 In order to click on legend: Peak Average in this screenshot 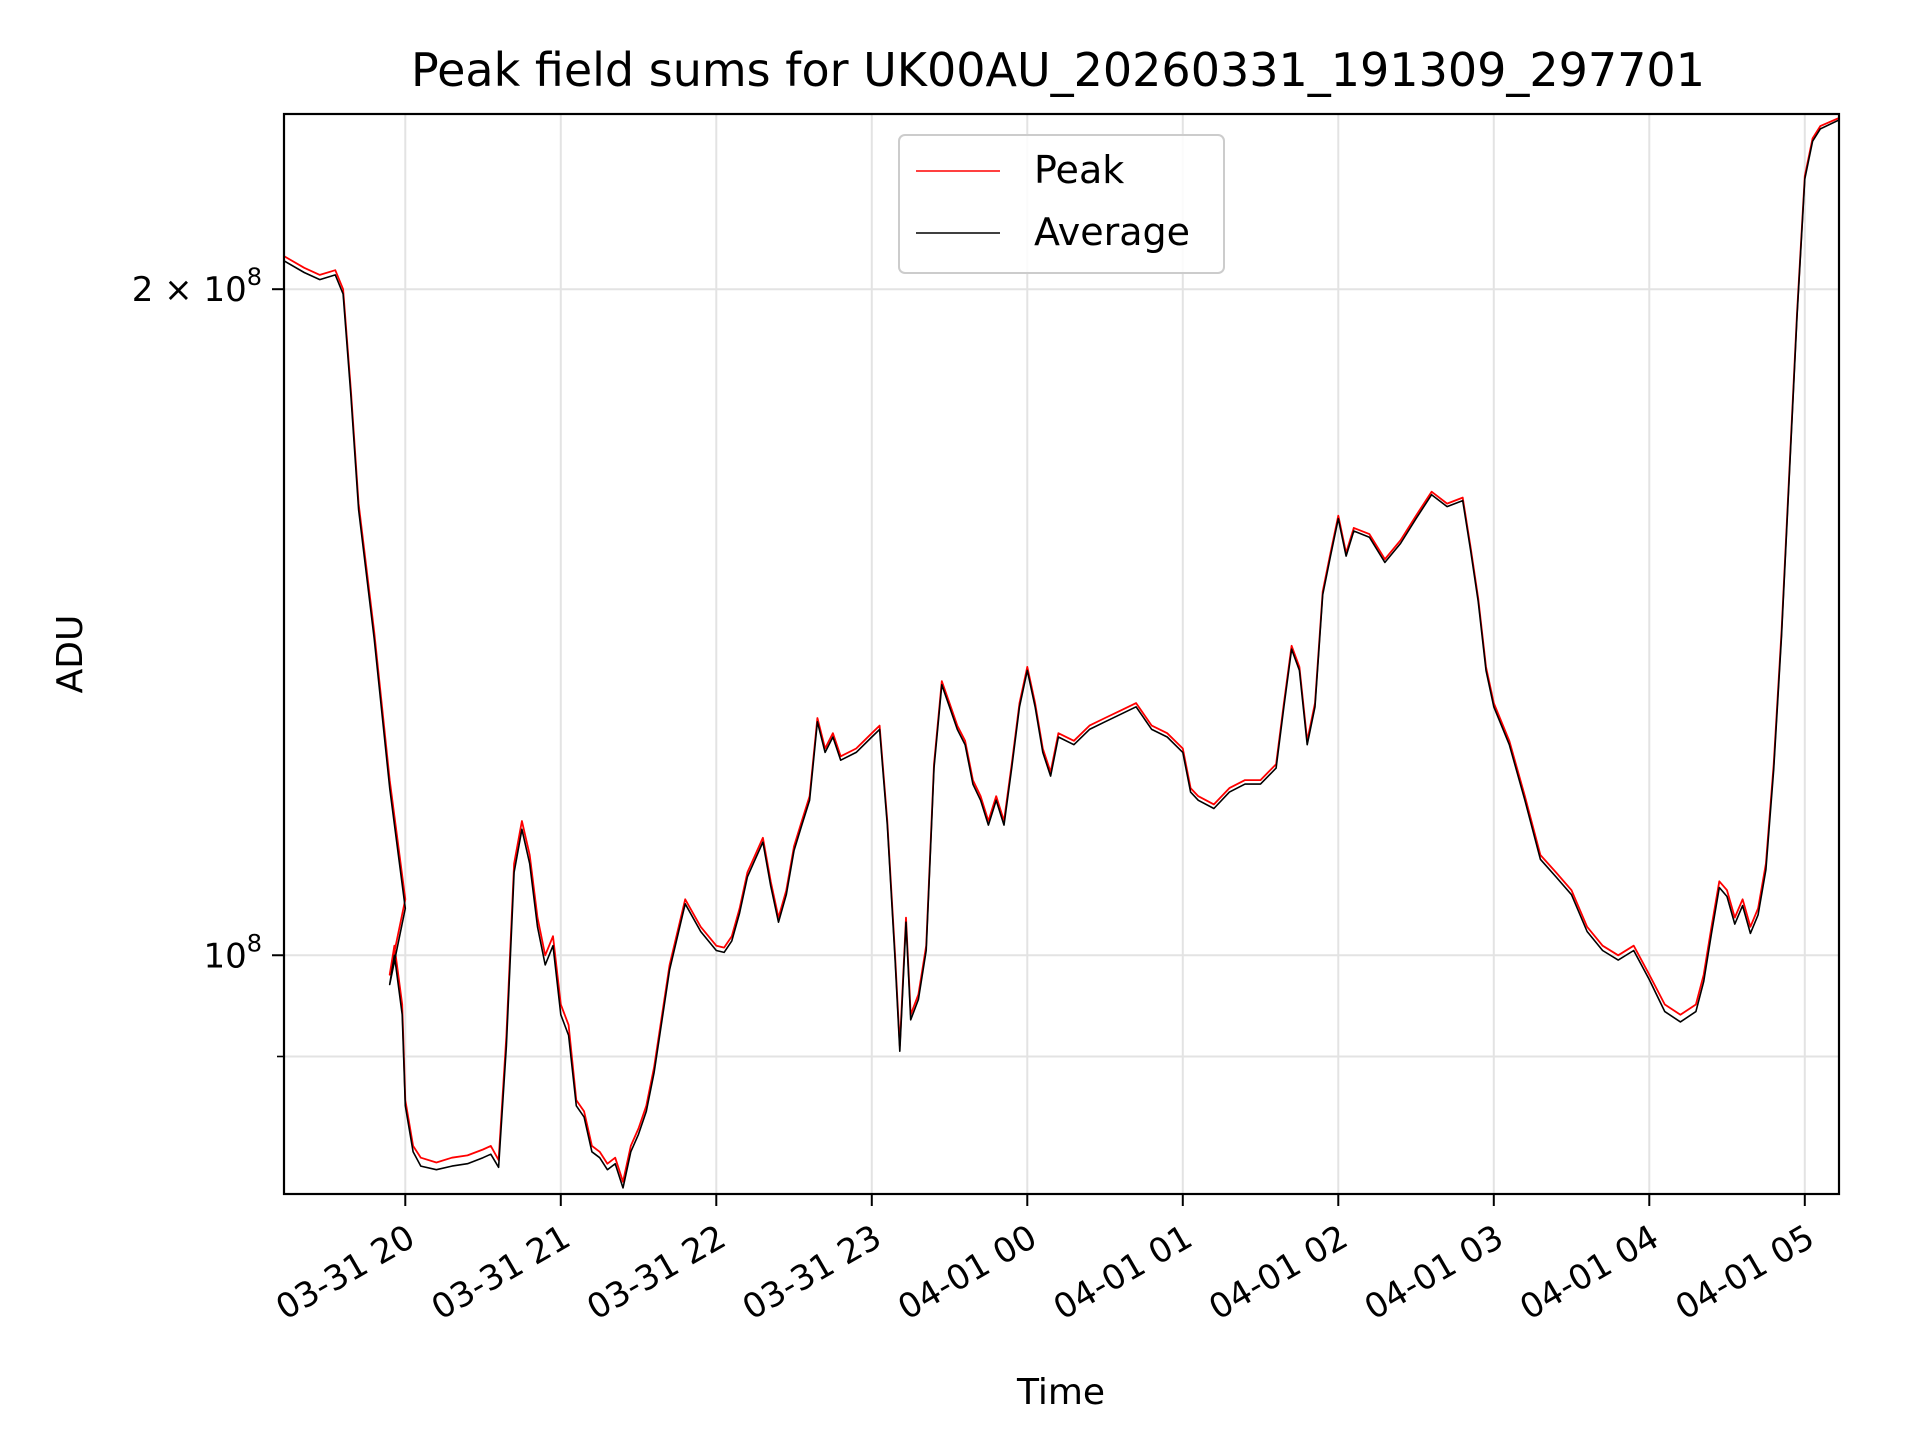, I will do `click(1061, 204)`.